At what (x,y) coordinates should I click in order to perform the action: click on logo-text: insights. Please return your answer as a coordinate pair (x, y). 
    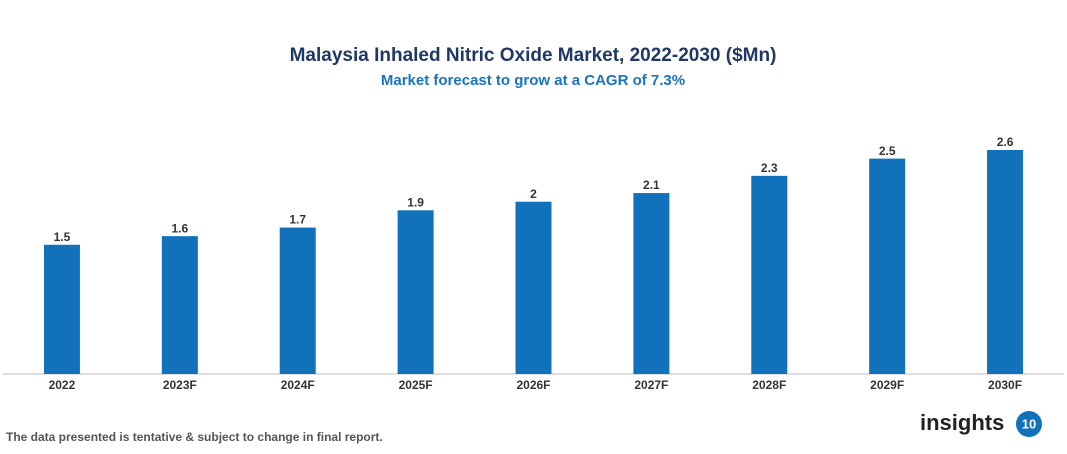
    Looking at the image, I should click on (962, 422).